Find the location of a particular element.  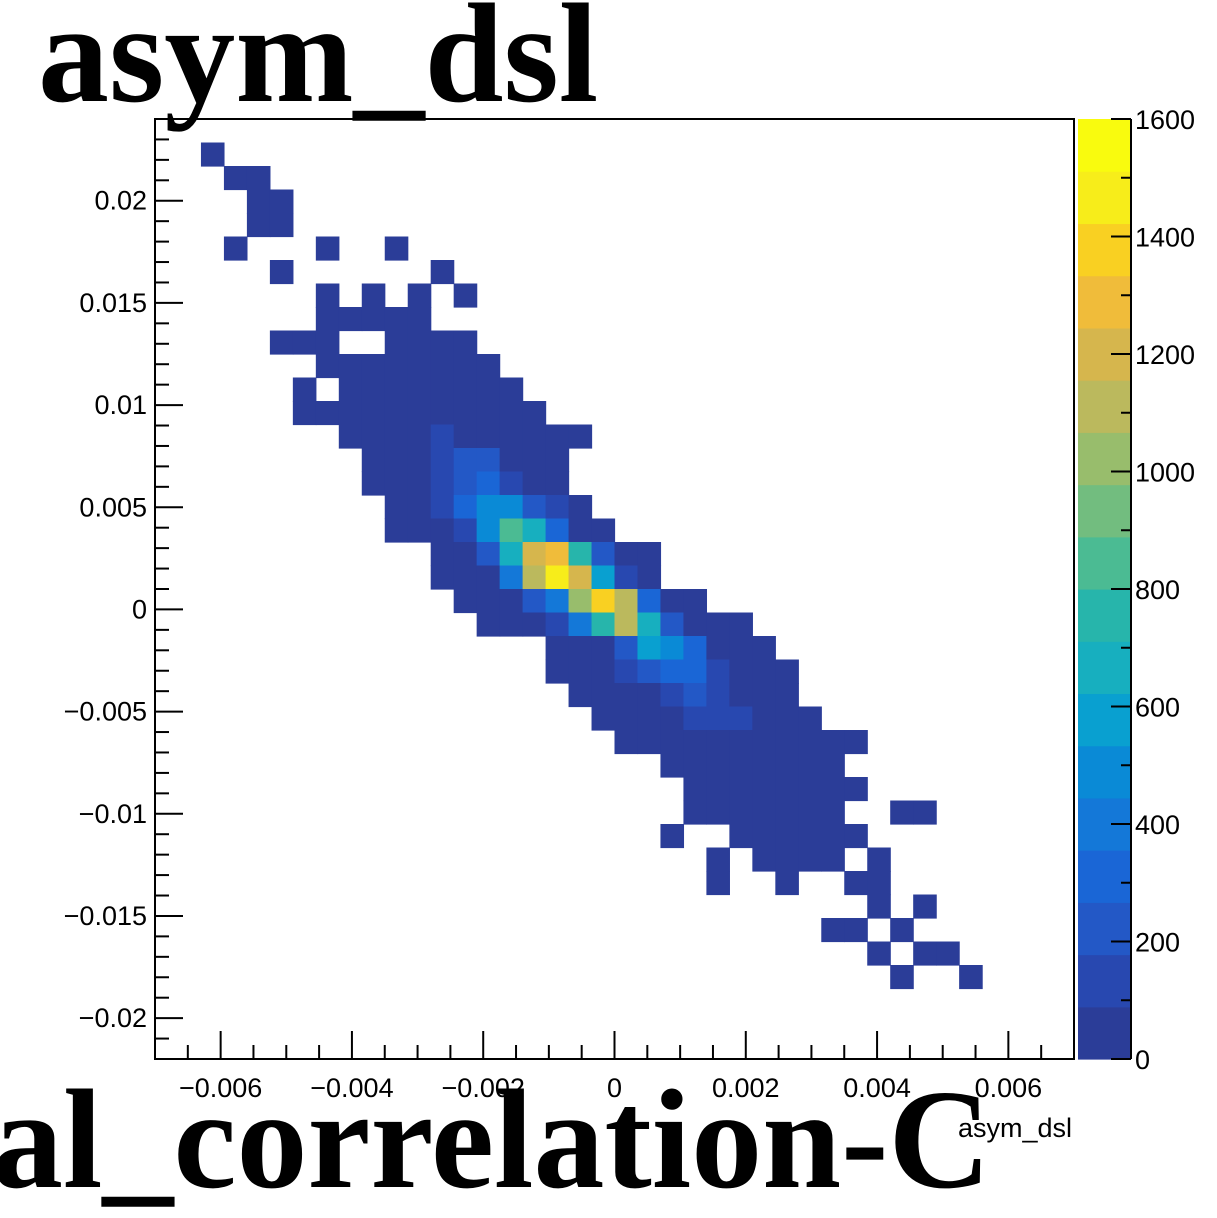

z-tick-label: 1400 is located at coordinates (1165, 238).